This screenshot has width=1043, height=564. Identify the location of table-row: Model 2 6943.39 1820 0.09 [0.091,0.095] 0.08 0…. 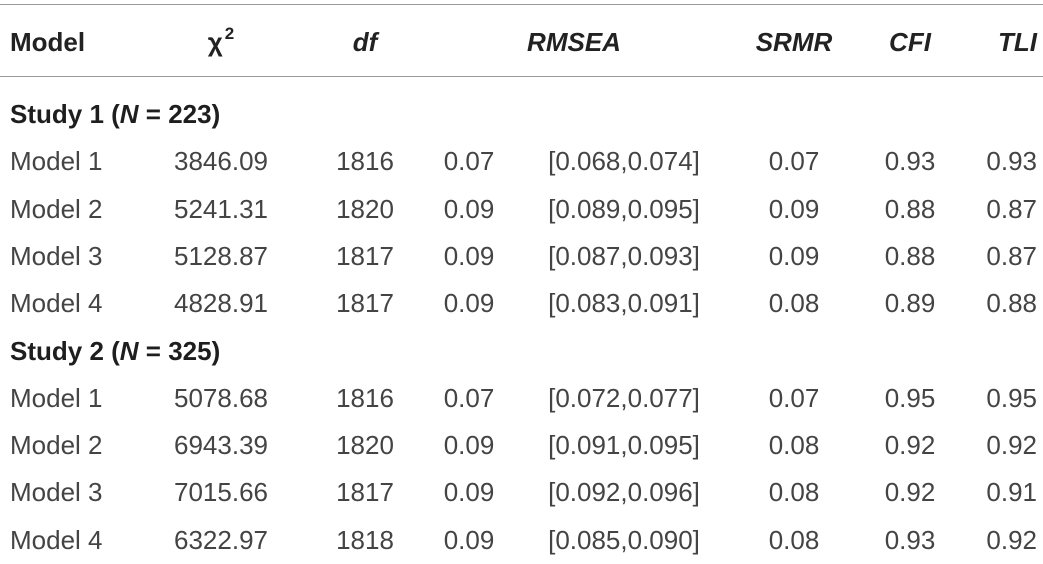
(521, 445).